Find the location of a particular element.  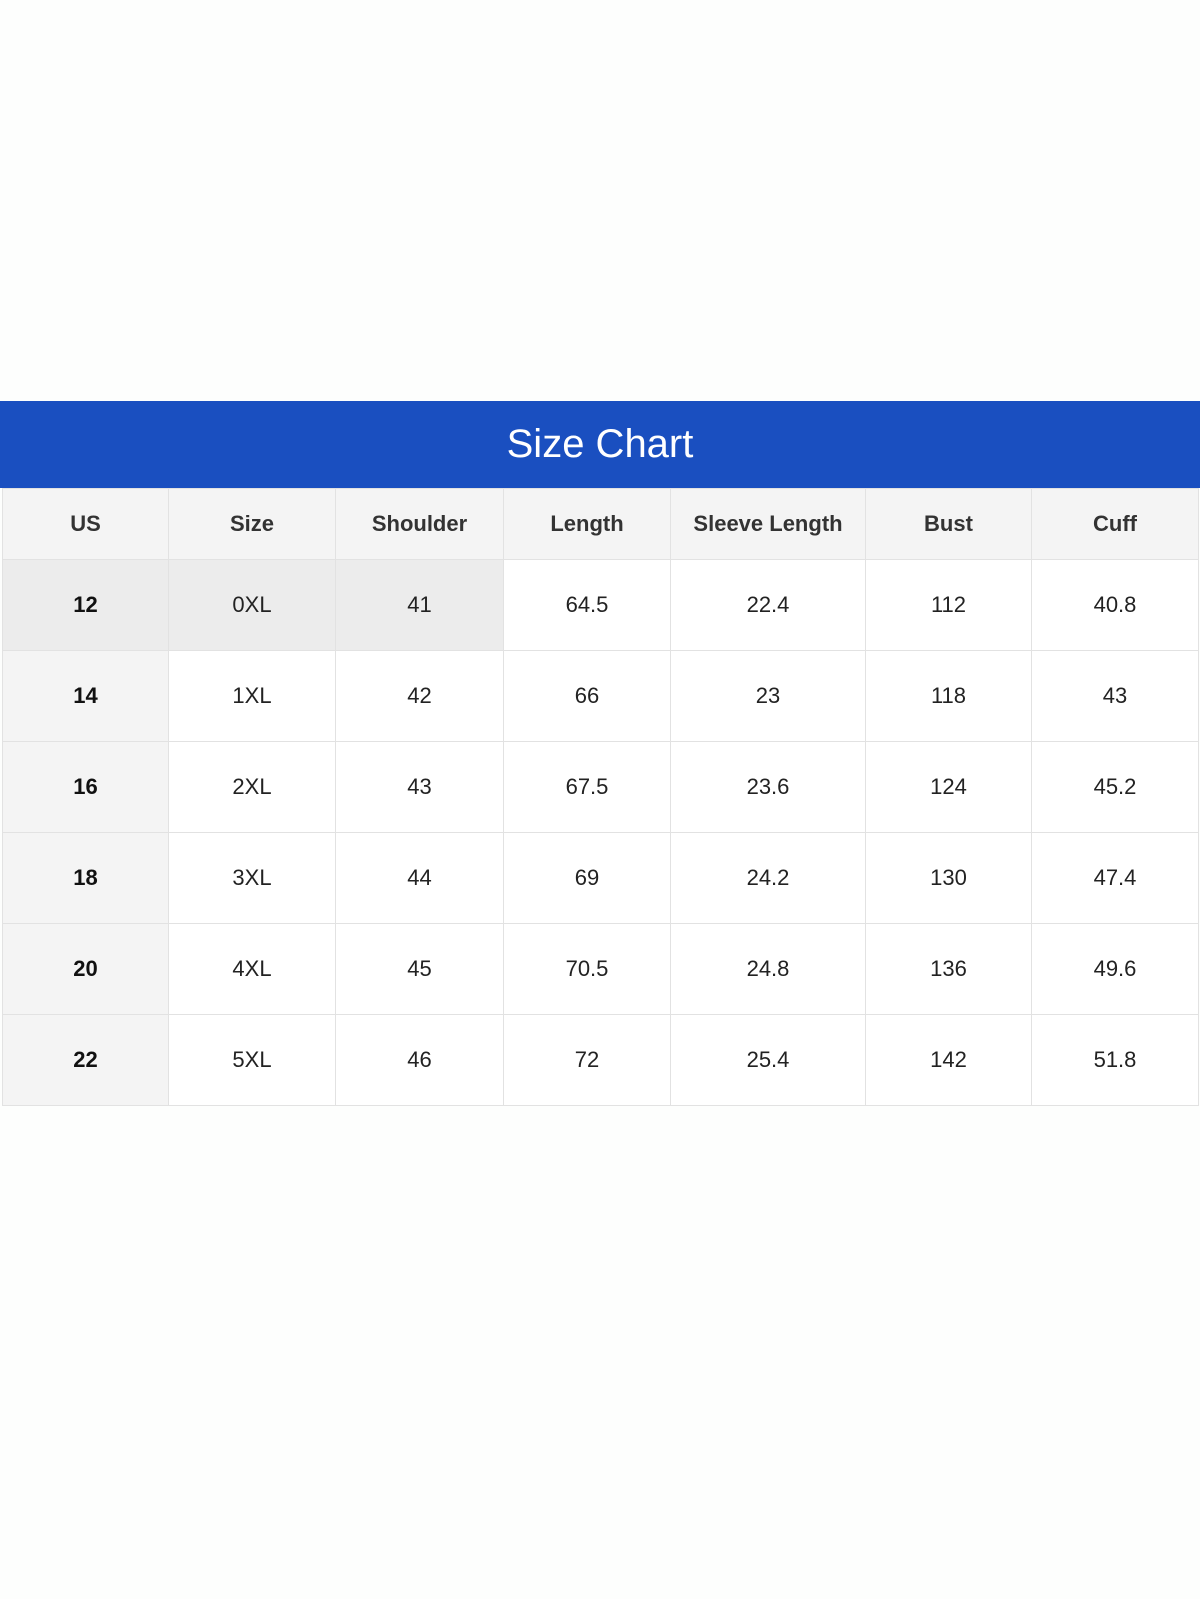

table-cell: 24.2 is located at coordinates (768, 878).